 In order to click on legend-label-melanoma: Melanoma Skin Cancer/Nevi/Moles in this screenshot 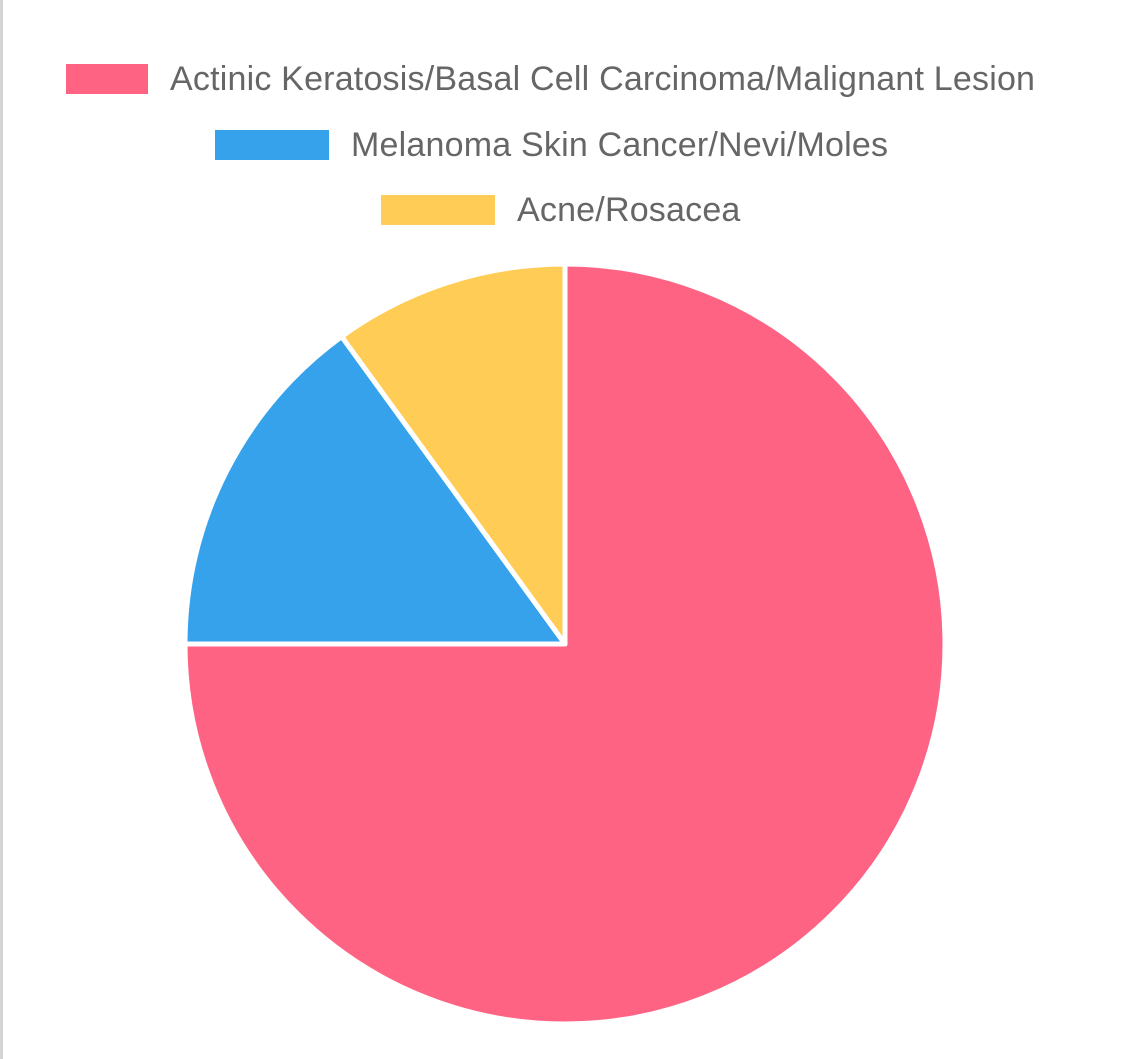, I will do `click(620, 144)`.